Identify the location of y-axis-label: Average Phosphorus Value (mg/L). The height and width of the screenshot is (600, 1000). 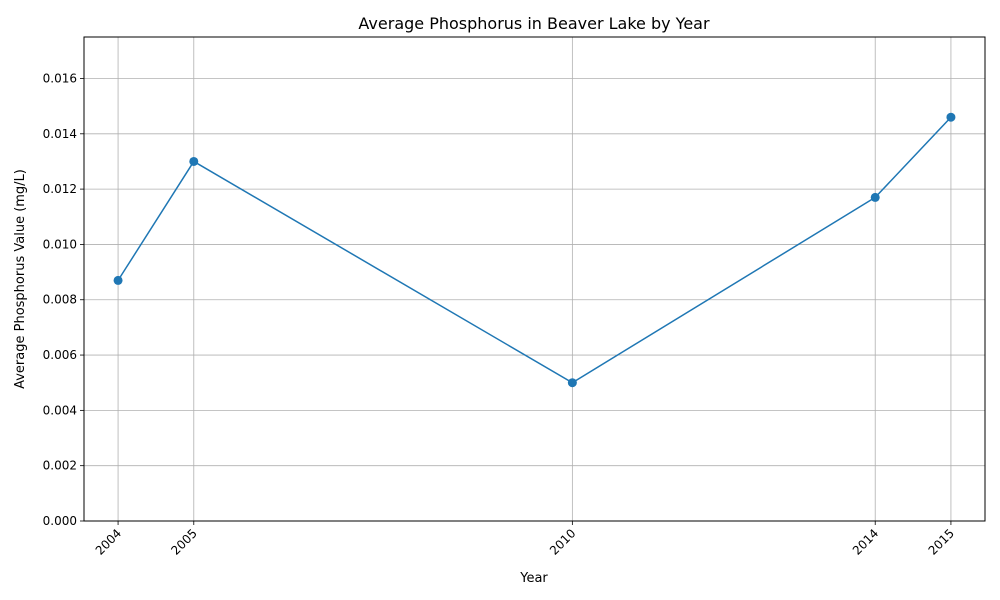
(20, 279).